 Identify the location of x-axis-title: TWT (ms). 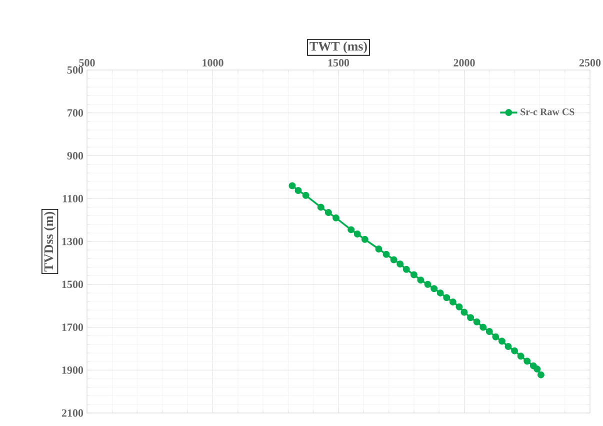
(338, 48).